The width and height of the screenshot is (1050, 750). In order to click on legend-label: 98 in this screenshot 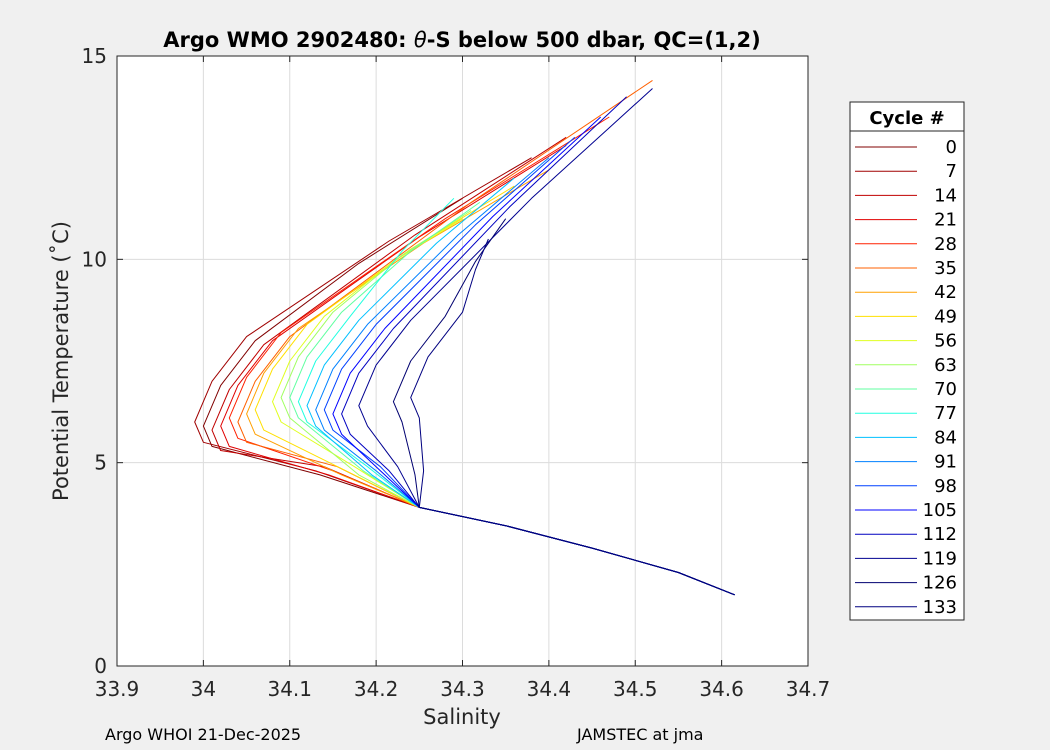, I will do `click(945, 486)`.